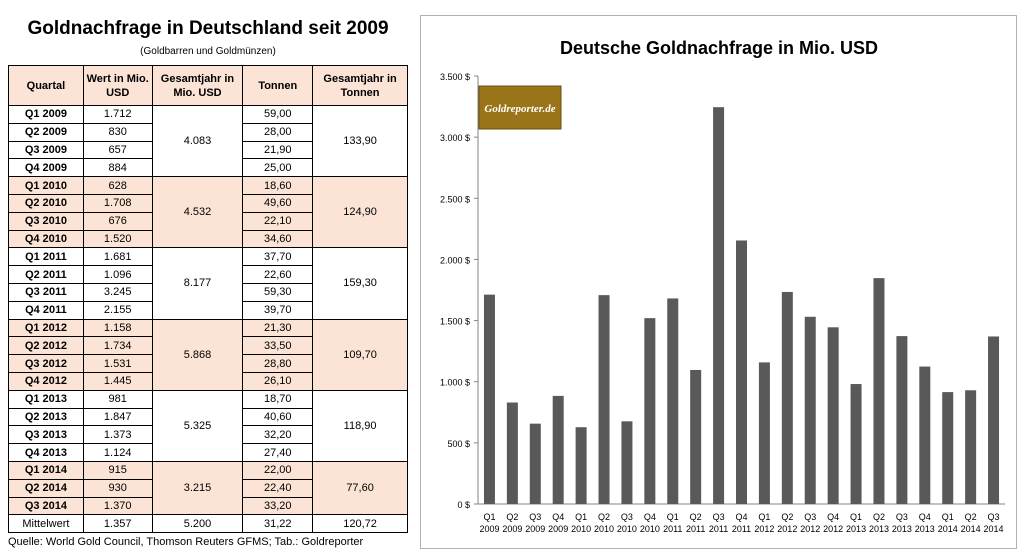 This screenshot has width=1024, height=558. What do you see at coordinates (197, 212) in the screenshot?
I see `table-cell: 4.532` at bounding box center [197, 212].